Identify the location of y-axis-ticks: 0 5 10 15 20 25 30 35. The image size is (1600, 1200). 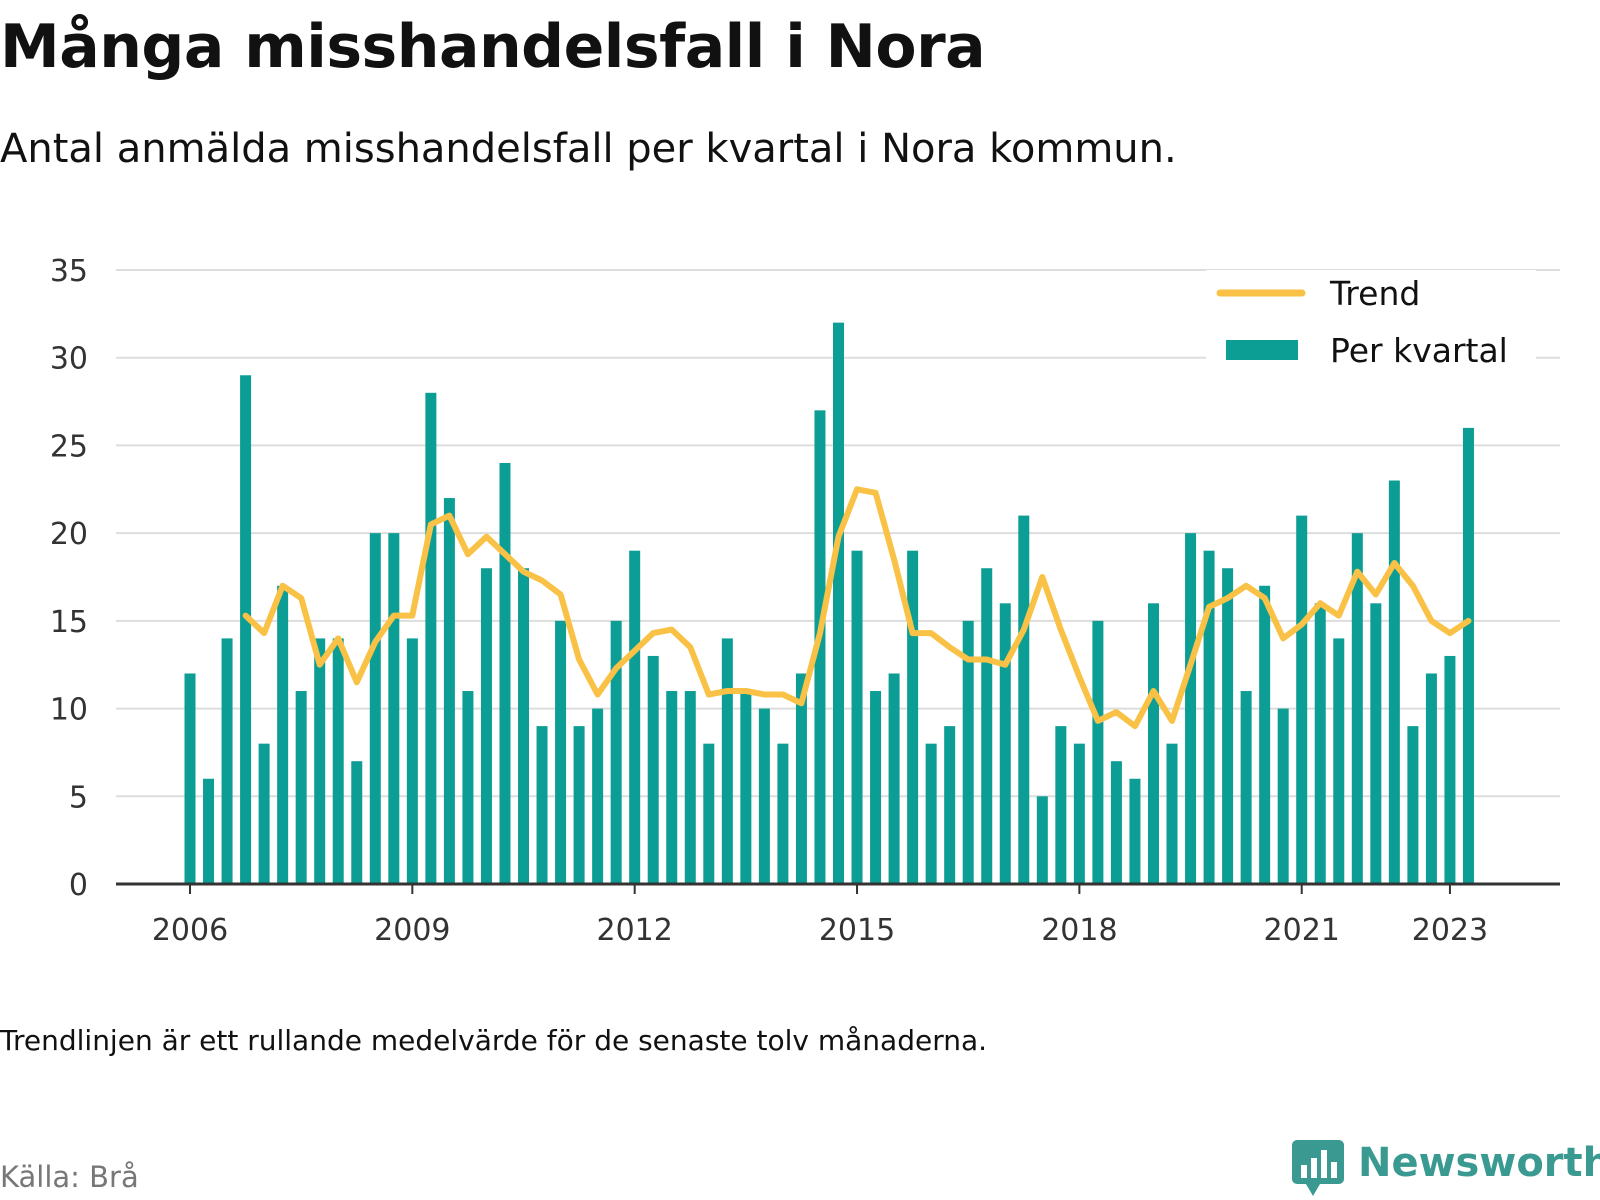
(69, 578).